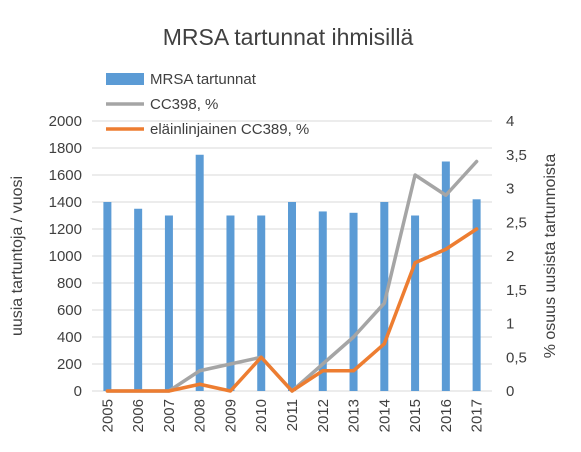  What do you see at coordinates (510, 189) in the screenshot?
I see `y-right-tick-label: 3` at bounding box center [510, 189].